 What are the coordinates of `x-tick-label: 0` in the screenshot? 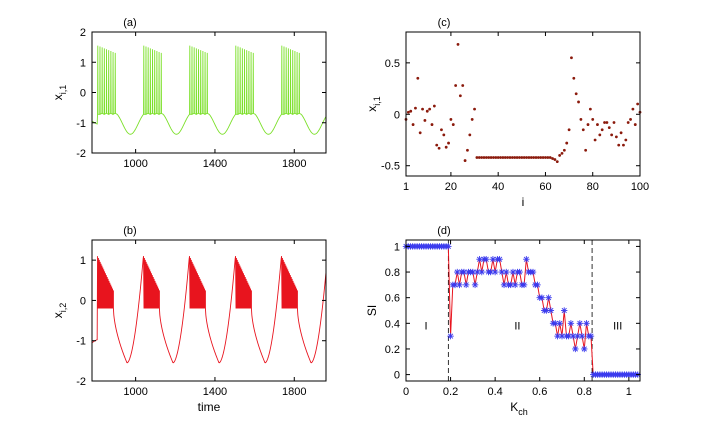 It's located at (406, 392).